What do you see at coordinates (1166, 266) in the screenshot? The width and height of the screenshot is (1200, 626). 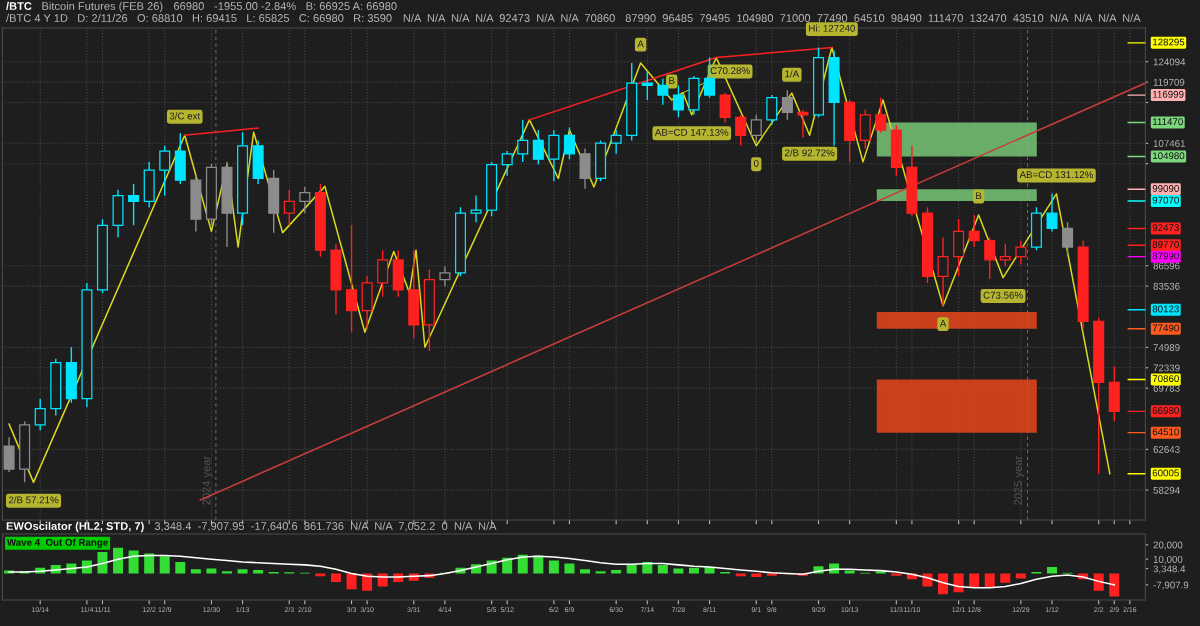 I see `y-tick-label: 86596` at bounding box center [1166, 266].